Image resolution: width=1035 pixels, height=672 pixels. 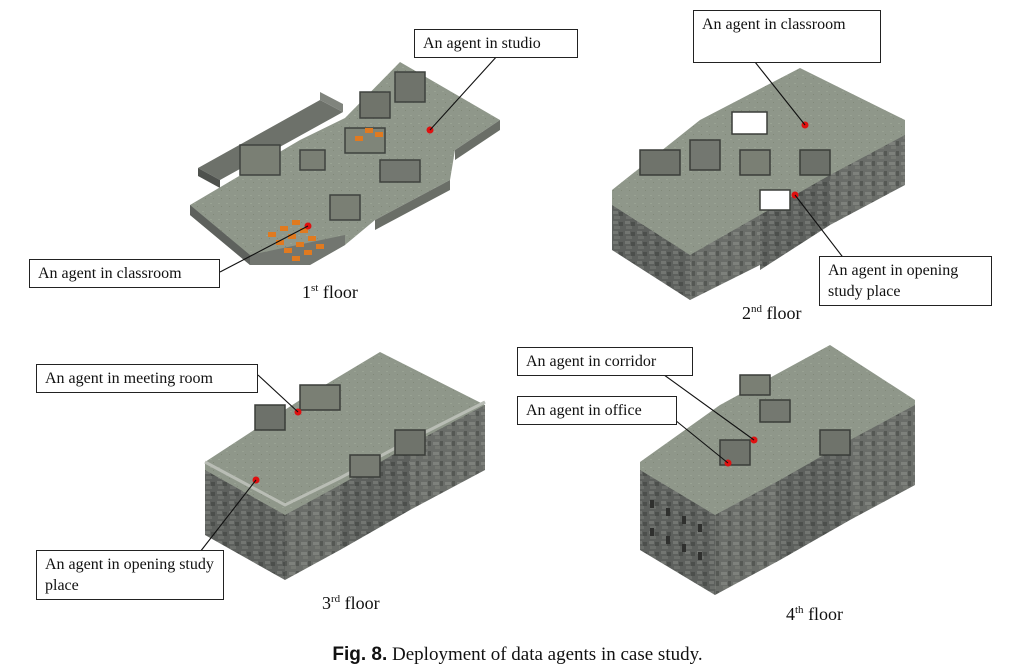 What do you see at coordinates (758, 180) in the screenshot?
I see `floor-2-building` at bounding box center [758, 180].